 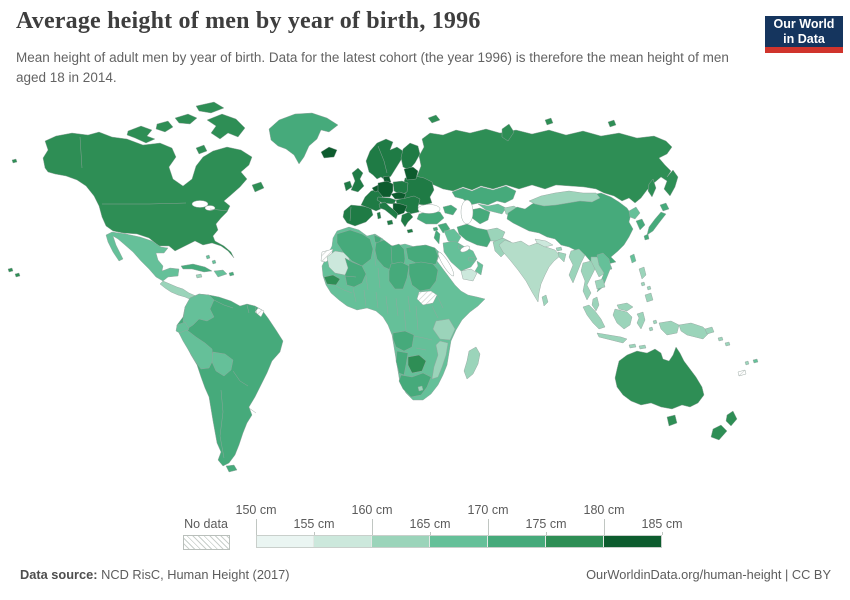 What do you see at coordinates (256, 510) in the screenshot?
I see `legend-tick-label: 150 cm` at bounding box center [256, 510].